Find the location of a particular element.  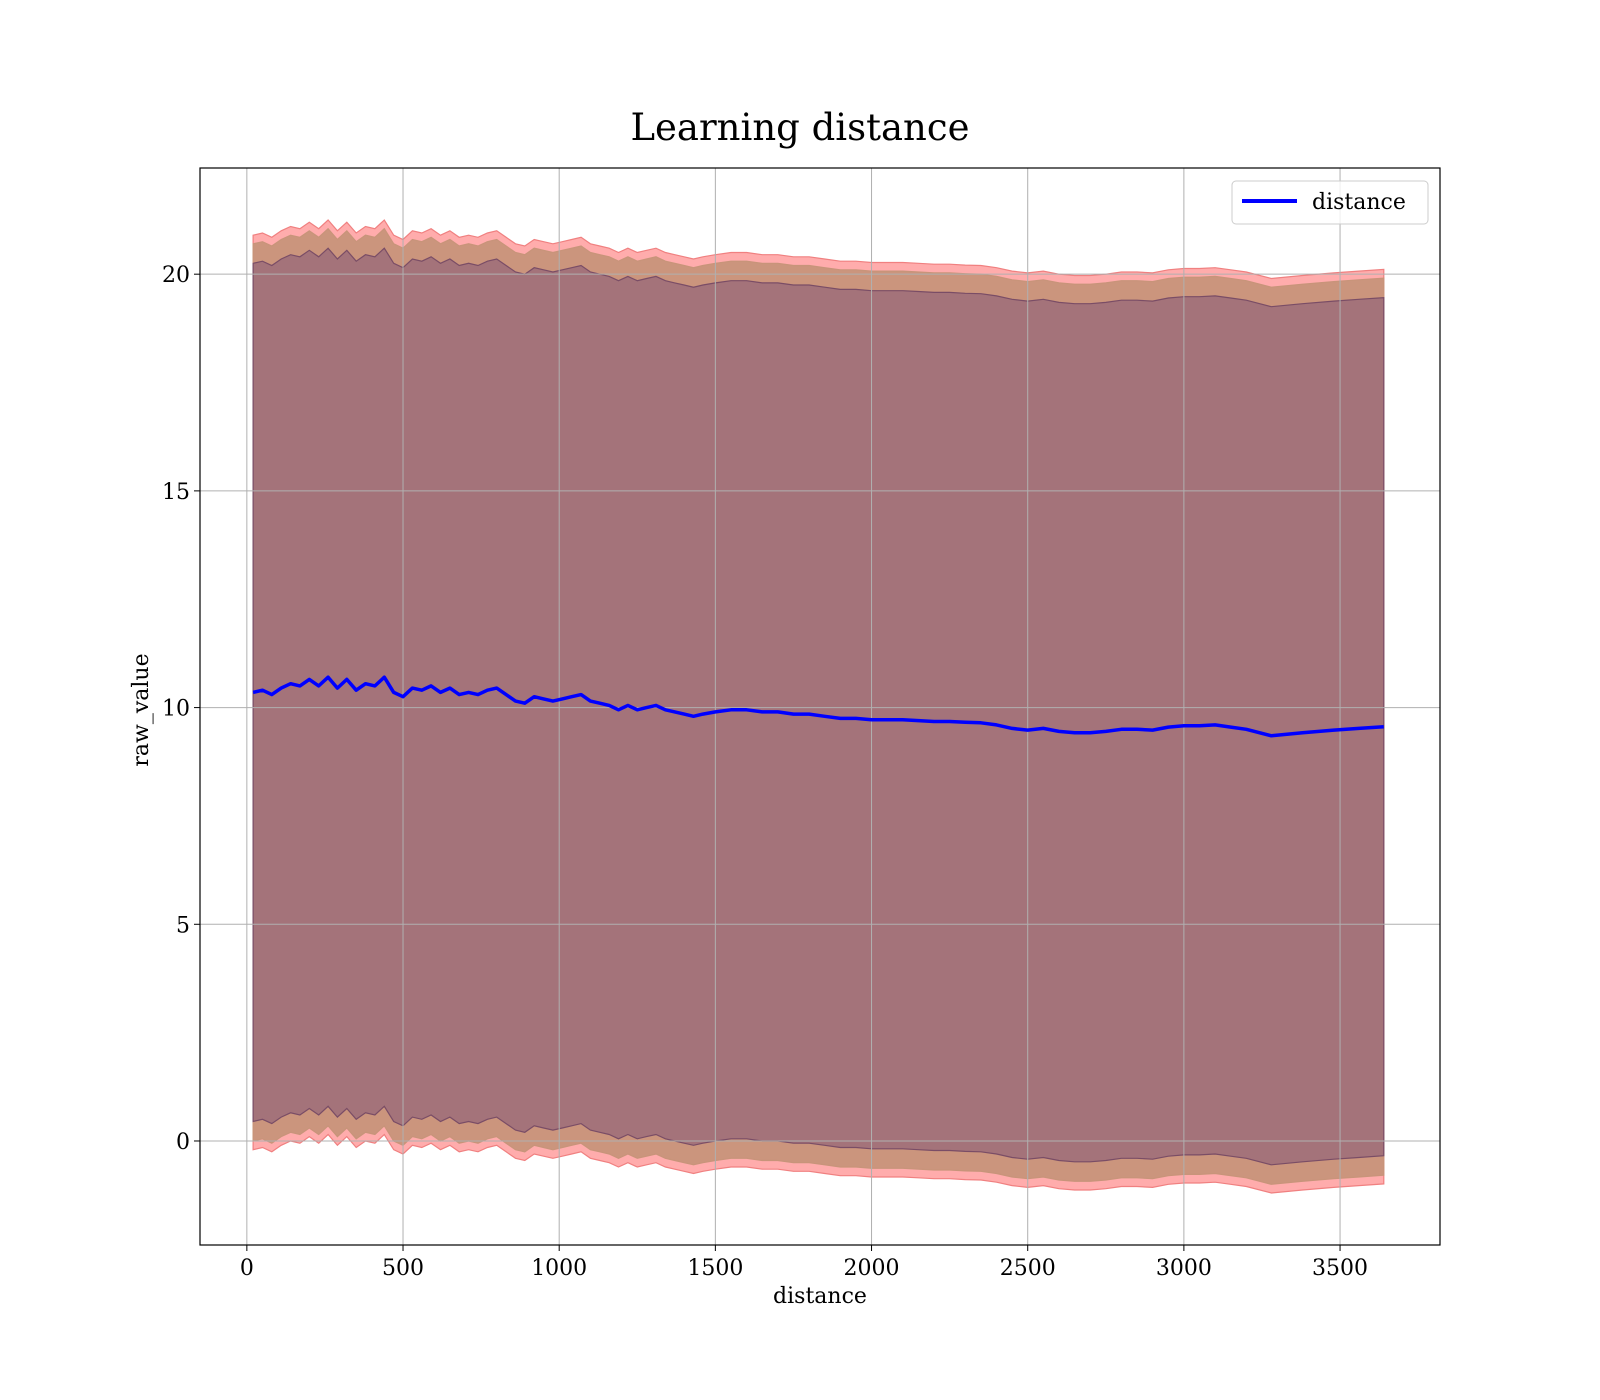

x-tick-label: 3500 is located at coordinates (1340, 1268).